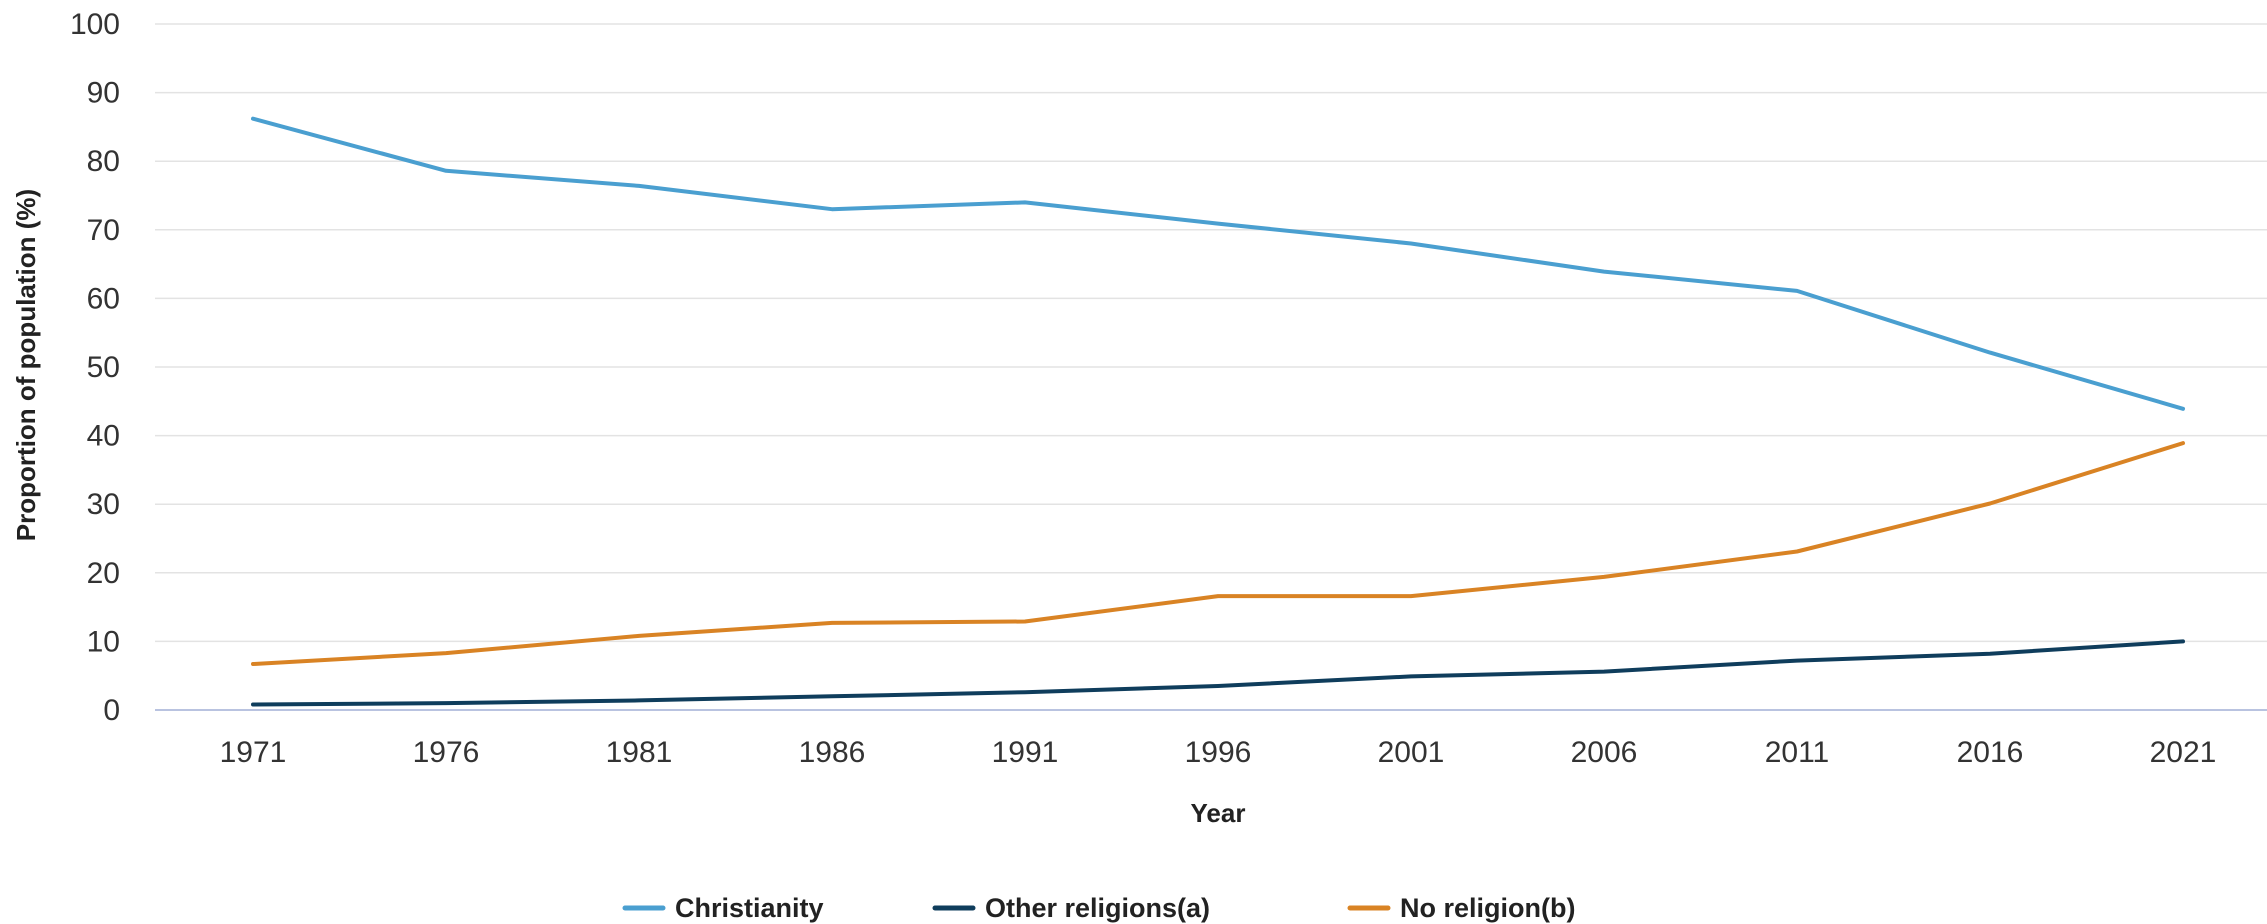 The image size is (2267, 924). Describe the element at coordinates (1411, 752) in the screenshot. I see `x-tick-label: 2001` at that location.